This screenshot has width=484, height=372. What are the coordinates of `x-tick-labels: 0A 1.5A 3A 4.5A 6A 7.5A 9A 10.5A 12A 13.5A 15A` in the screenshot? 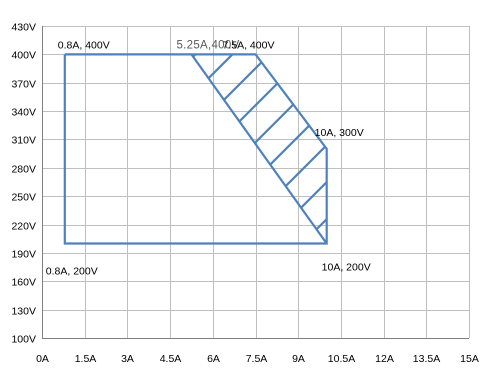 It's located at (257, 359).